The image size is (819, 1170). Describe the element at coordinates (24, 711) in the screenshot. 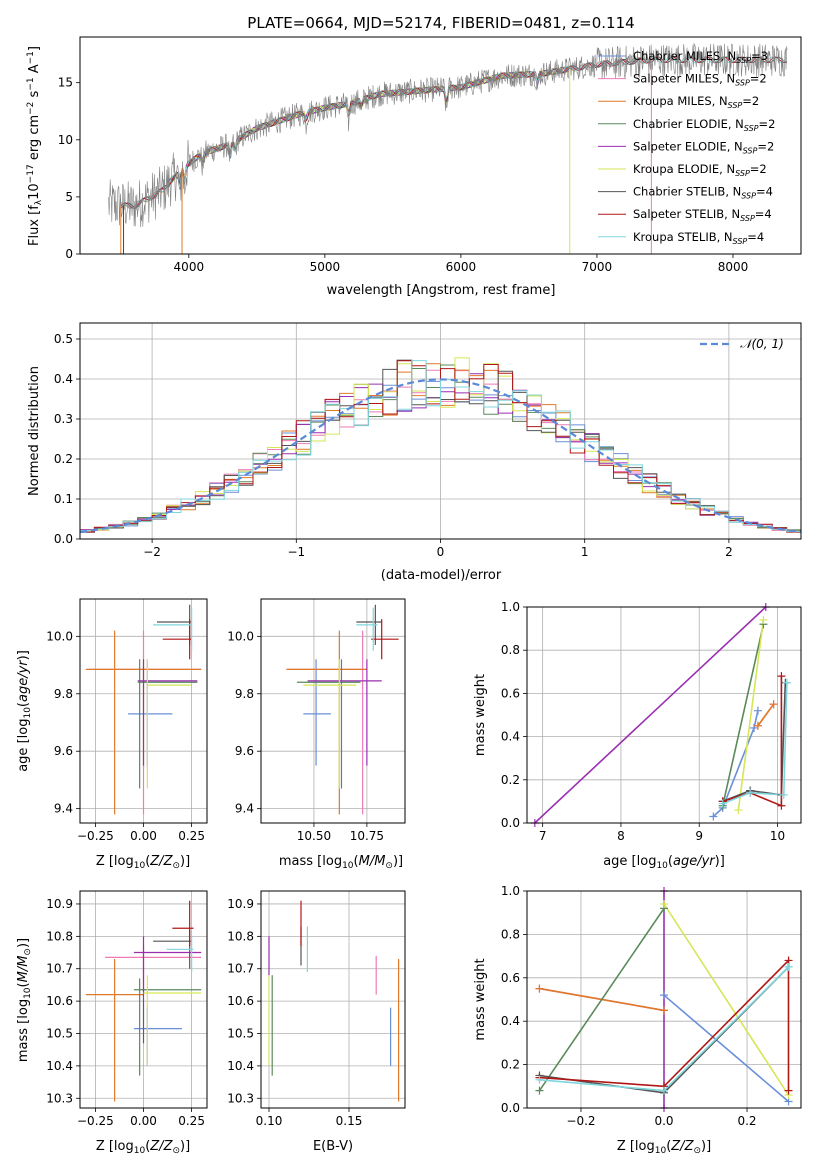

I see `age-vs-Z-ylabel: age [log10(age/yr)]` at that location.